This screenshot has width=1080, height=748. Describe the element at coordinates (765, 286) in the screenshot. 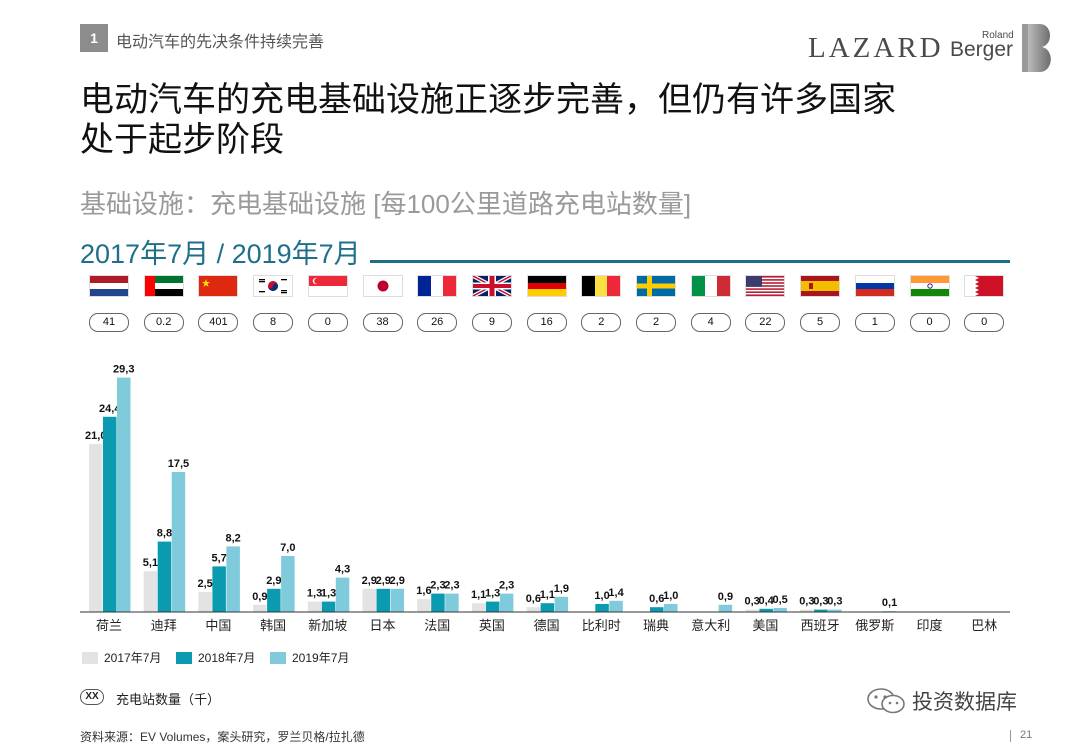

I see `usa-flag-icon` at that location.